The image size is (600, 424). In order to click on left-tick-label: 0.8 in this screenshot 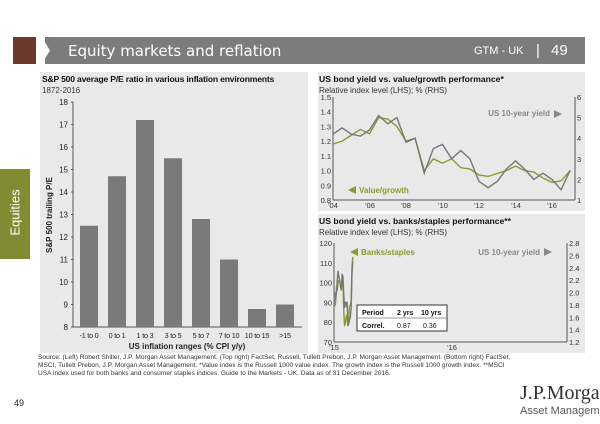, I will do `click(326, 200)`.